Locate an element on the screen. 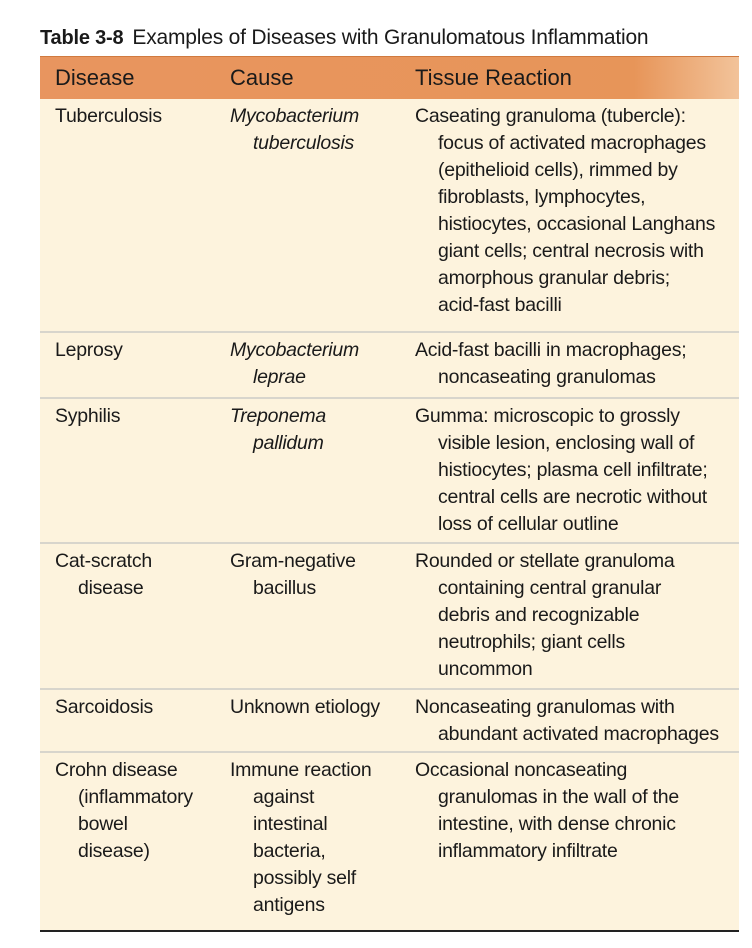 This screenshot has height=948, width=752. header-cause: Cause is located at coordinates (262, 77).